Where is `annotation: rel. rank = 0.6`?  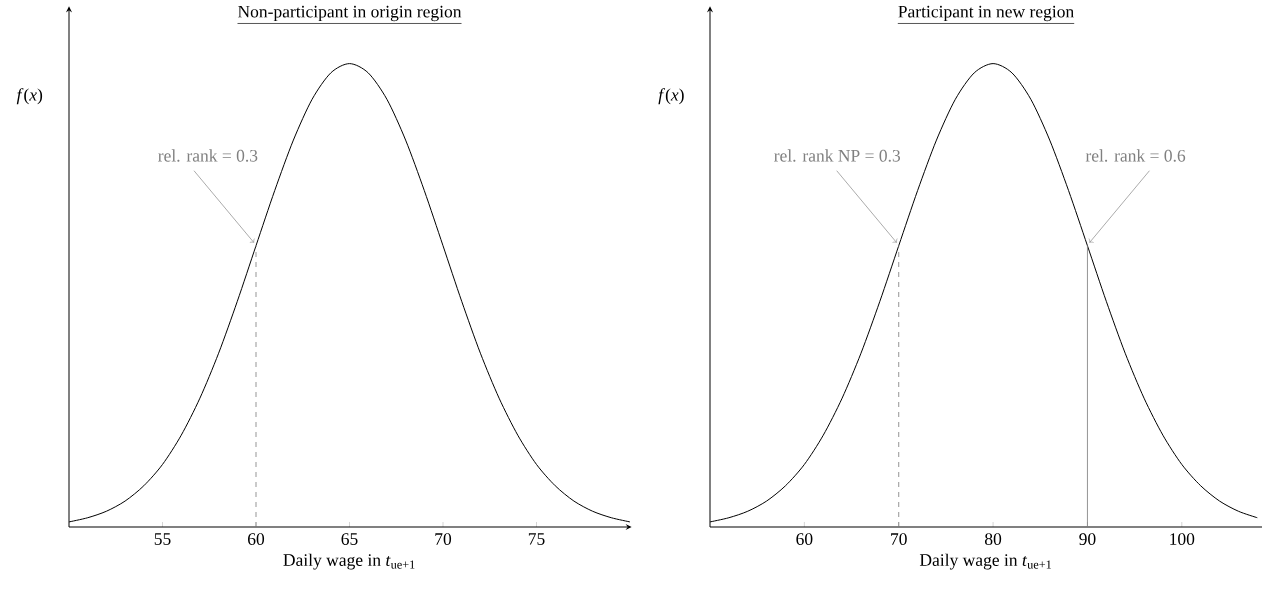
annotation: rel. rank = 0.6 is located at coordinates (1135, 155).